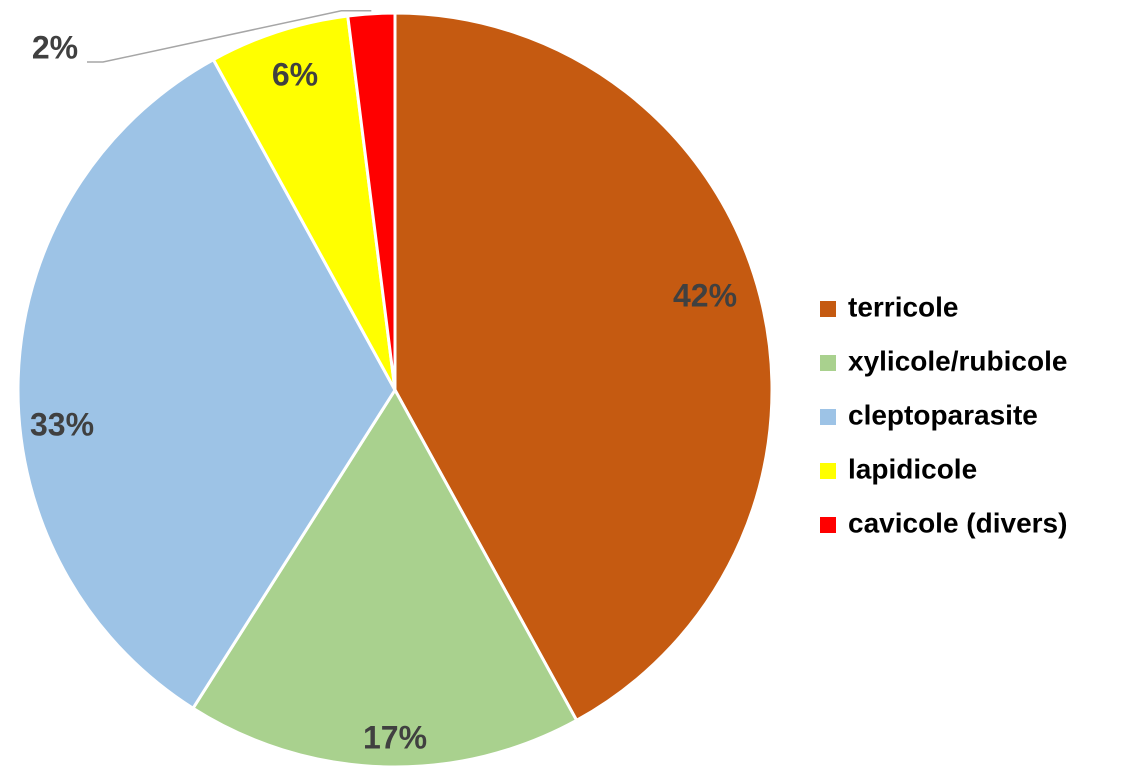 The height and width of the screenshot is (769, 1132). I want to click on leader-line, so click(229, 36).